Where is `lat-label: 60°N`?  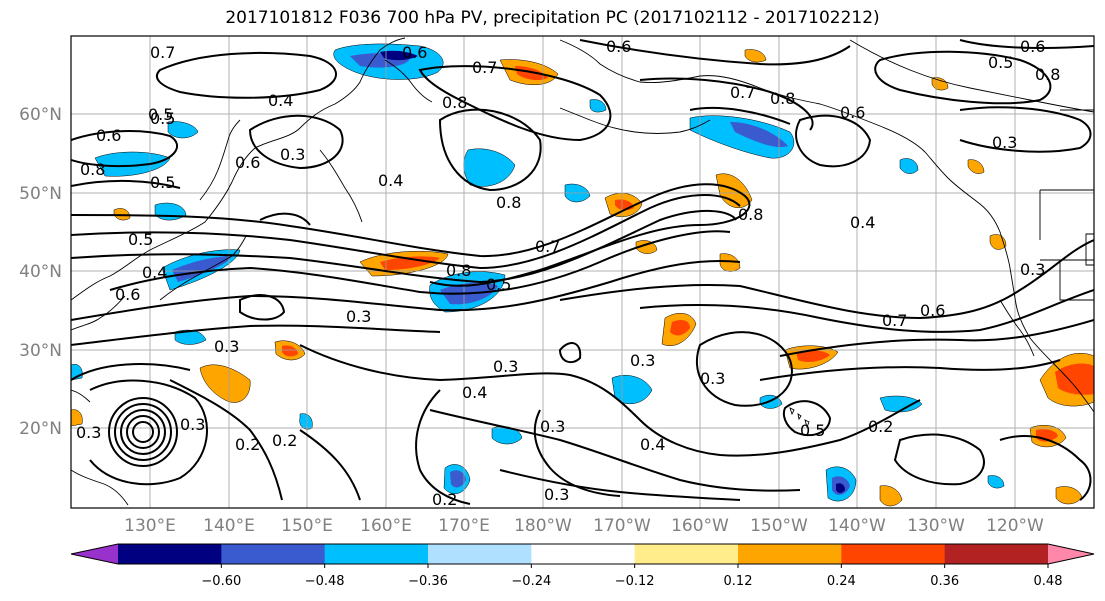
lat-label: 60°N is located at coordinates (40, 115).